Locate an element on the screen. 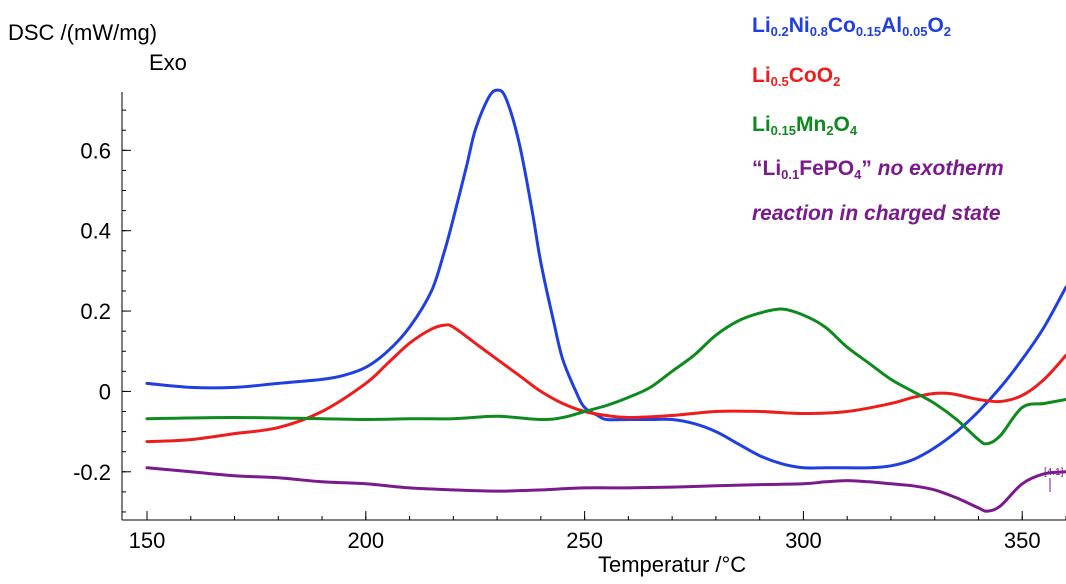 Image resolution: width=1066 pixels, height=584 pixels. end-annotation: [4.1] is located at coordinates (1054, 472).